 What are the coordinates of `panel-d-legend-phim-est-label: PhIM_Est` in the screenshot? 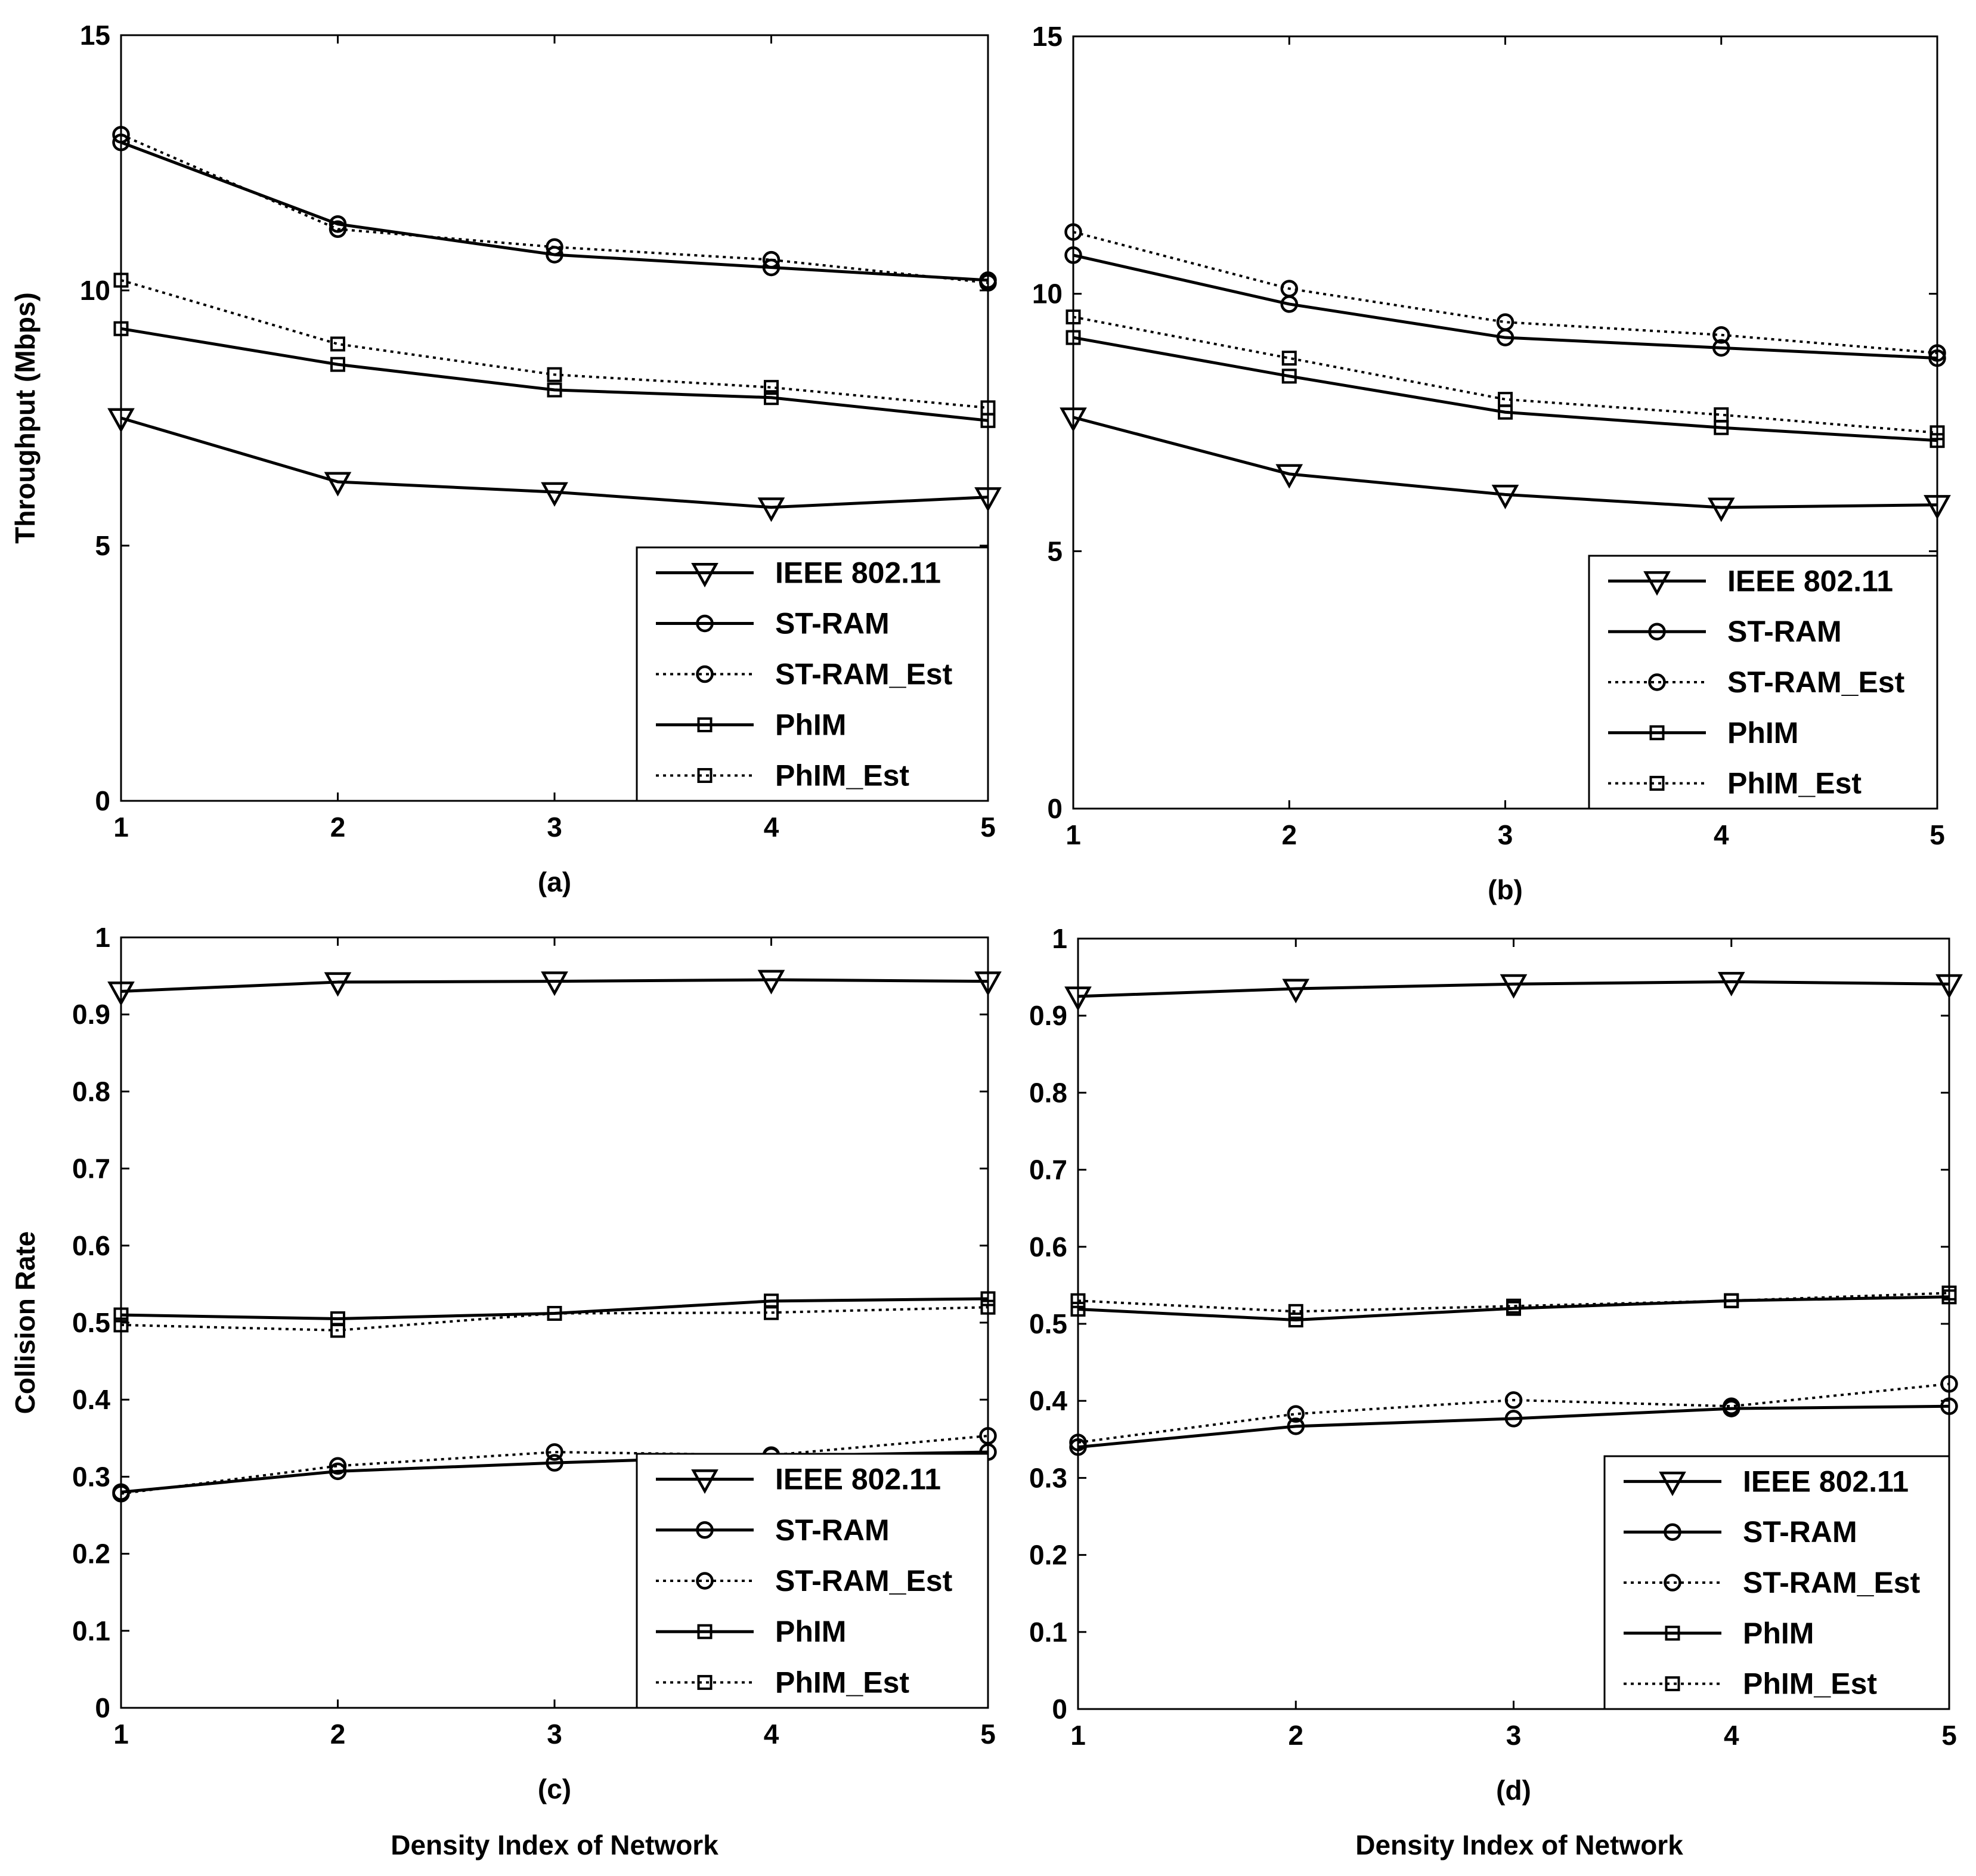 It's located at (1810, 1684).